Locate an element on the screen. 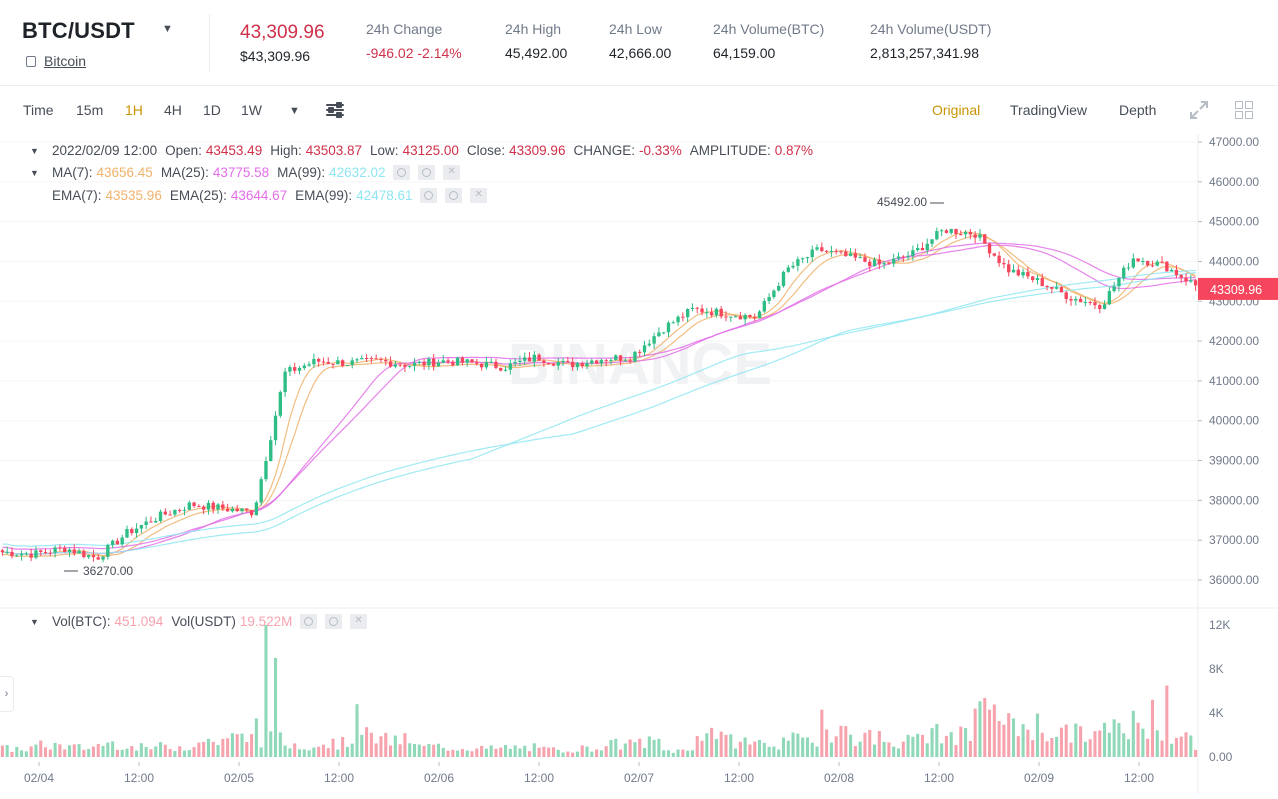 This screenshot has width=1278, height=799. stat-value: -946.02 -2.14% is located at coordinates (414, 53).